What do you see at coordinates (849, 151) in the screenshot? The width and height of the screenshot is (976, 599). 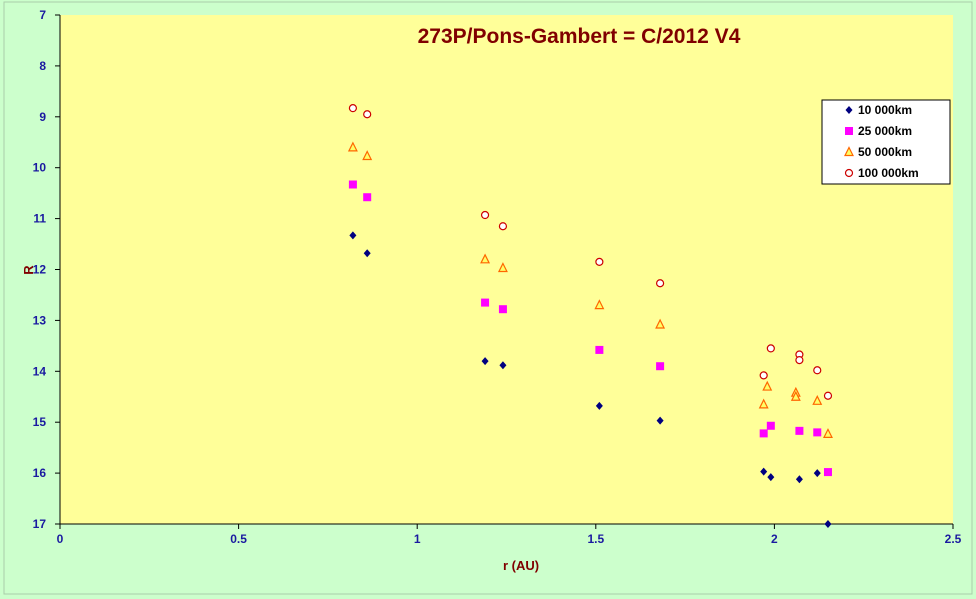 I see `legend-marker-triangle` at bounding box center [849, 151].